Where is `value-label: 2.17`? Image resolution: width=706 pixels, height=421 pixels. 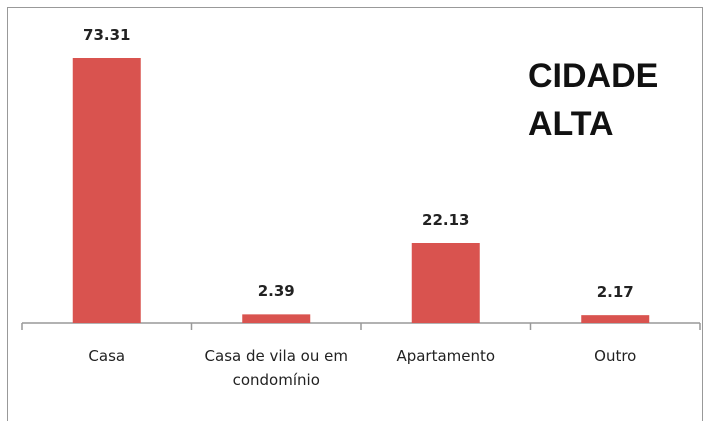
value-label: 2.17 is located at coordinates (615, 292).